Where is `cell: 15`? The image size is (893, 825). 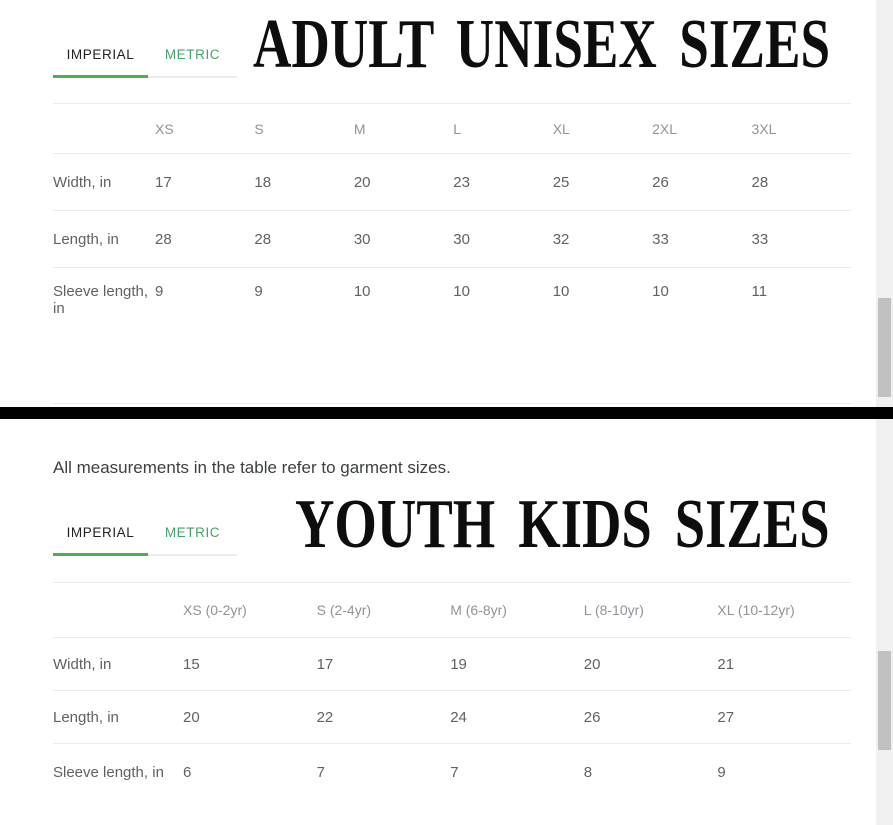
cell: 15 is located at coordinates (250, 664).